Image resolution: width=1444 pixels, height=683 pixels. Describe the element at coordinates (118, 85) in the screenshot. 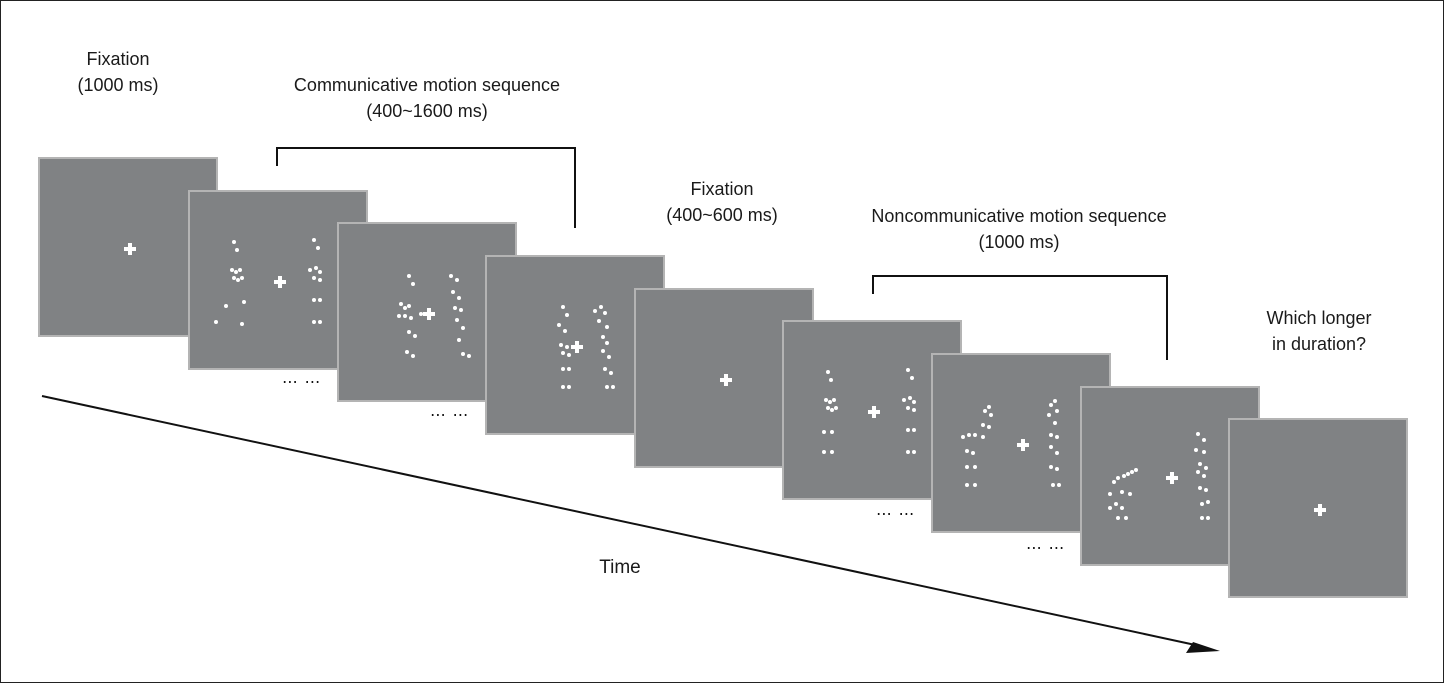

I see `fixation-1-duration: (1000 ms)` at that location.